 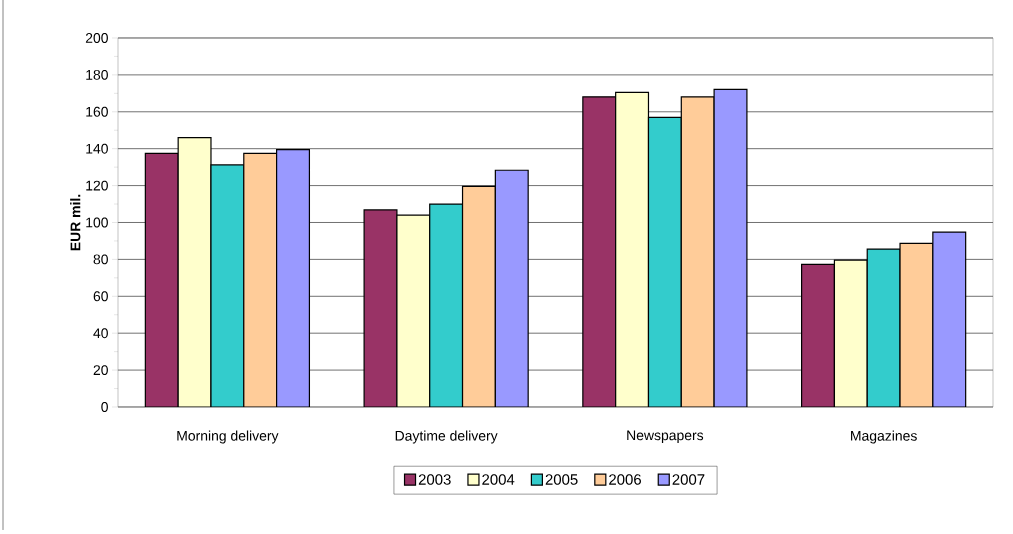 What do you see at coordinates (100, 370) in the screenshot?
I see `y-tick-label: 20` at bounding box center [100, 370].